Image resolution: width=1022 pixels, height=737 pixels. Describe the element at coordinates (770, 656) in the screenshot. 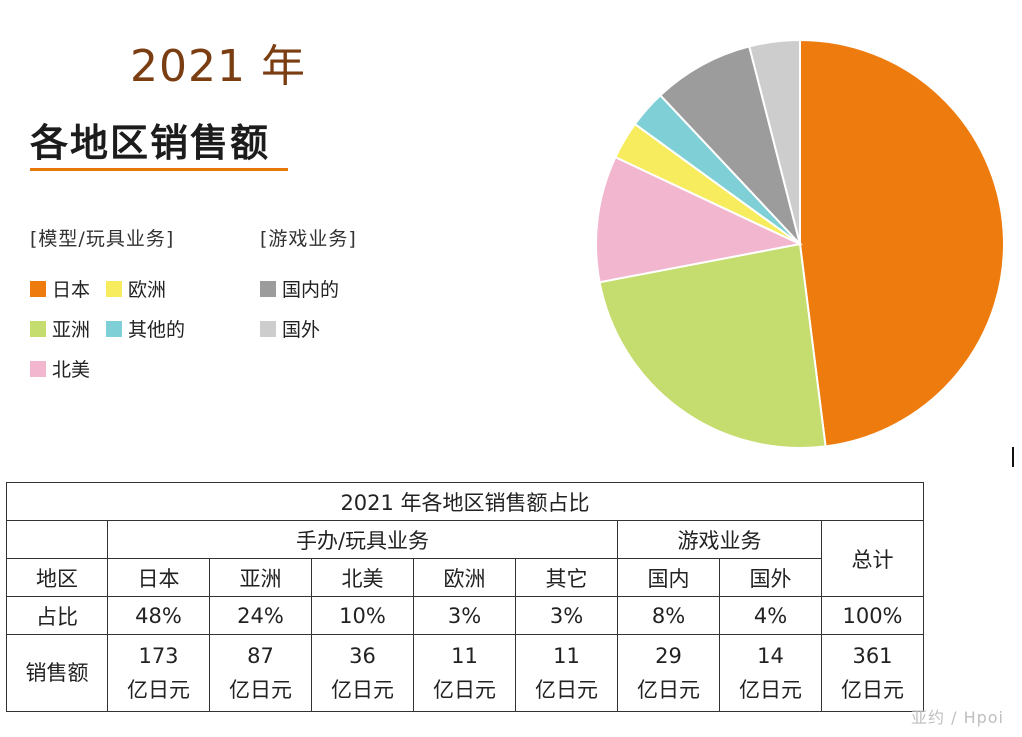

I see `sales-value: 14` at that location.